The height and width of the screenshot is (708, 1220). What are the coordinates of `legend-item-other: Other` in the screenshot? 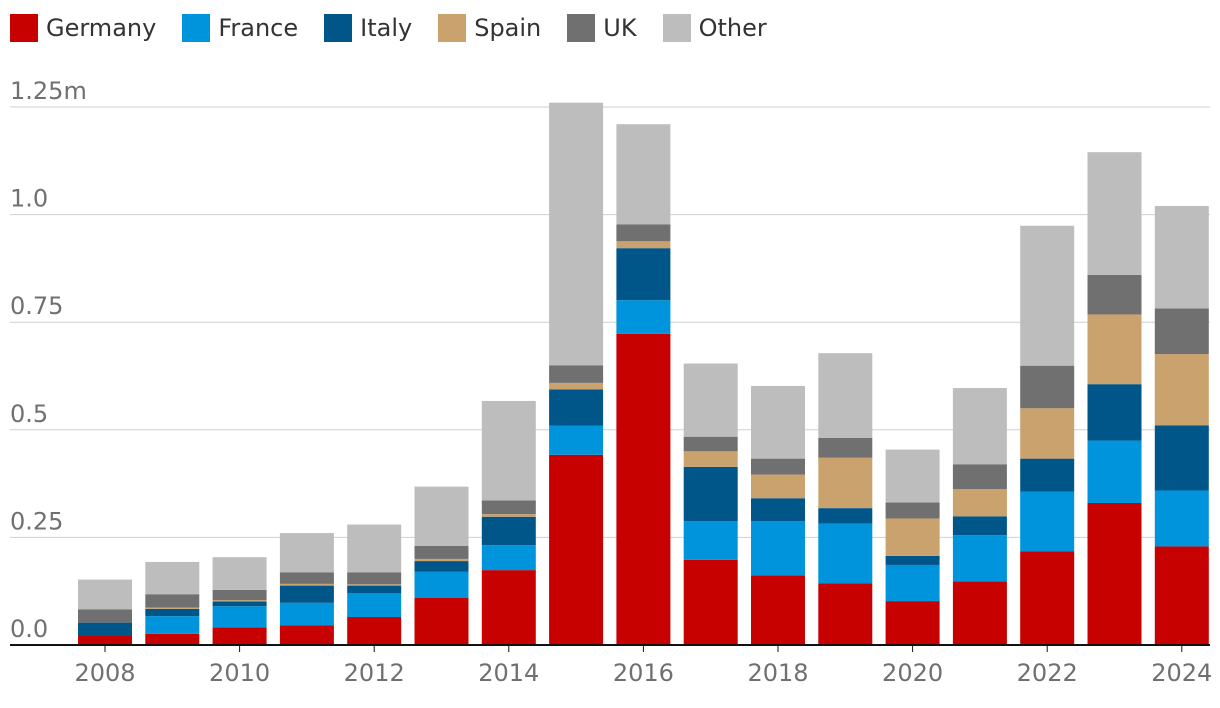 It's located at (714, 28).